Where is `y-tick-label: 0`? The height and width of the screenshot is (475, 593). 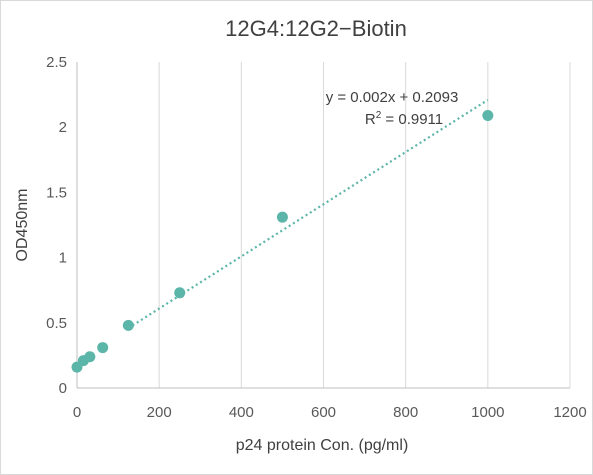
y-tick-label: 0 is located at coordinates (63, 388).